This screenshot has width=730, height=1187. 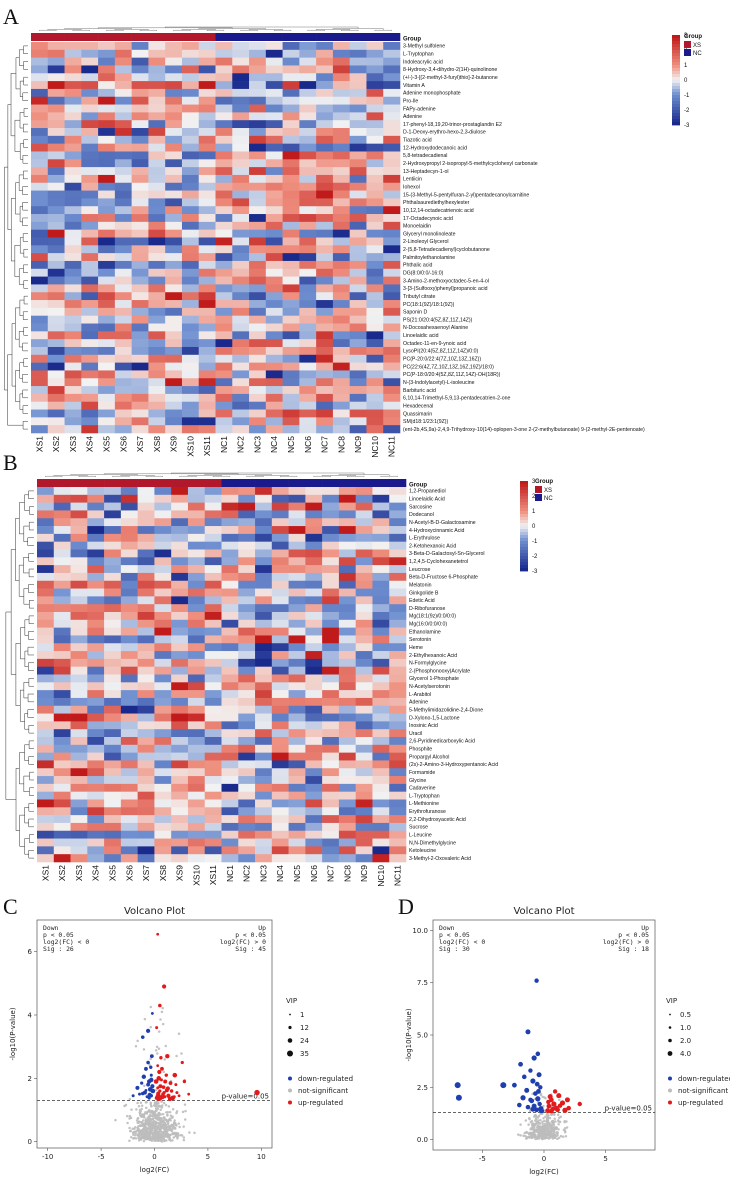 What do you see at coordinates (412, 117) in the screenshot?
I see `row-label: Adenine` at bounding box center [412, 117].